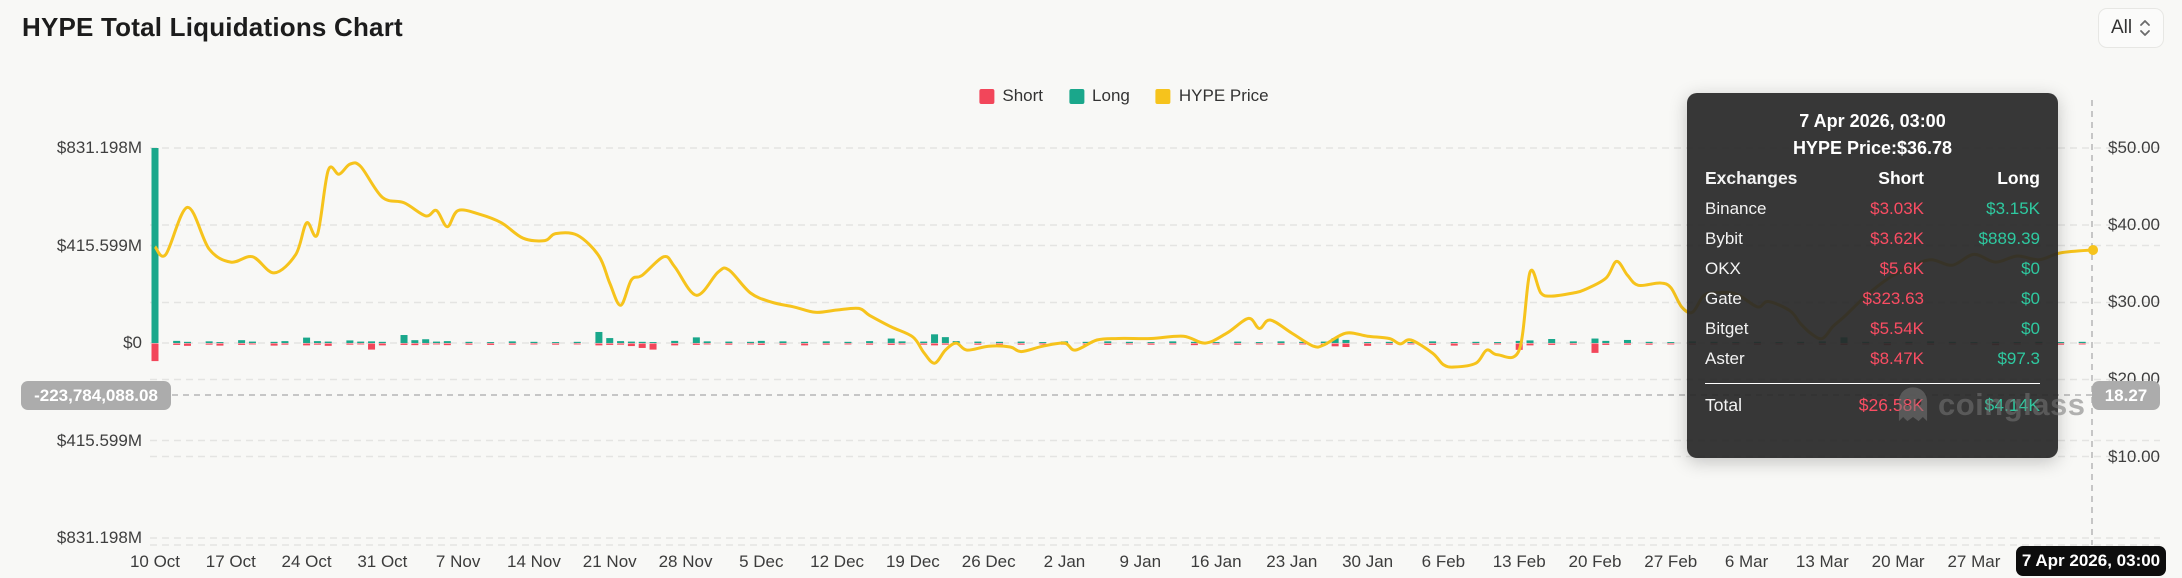  Describe the element at coordinates (1011, 96) in the screenshot. I see `legend-item-short: Short` at that location.